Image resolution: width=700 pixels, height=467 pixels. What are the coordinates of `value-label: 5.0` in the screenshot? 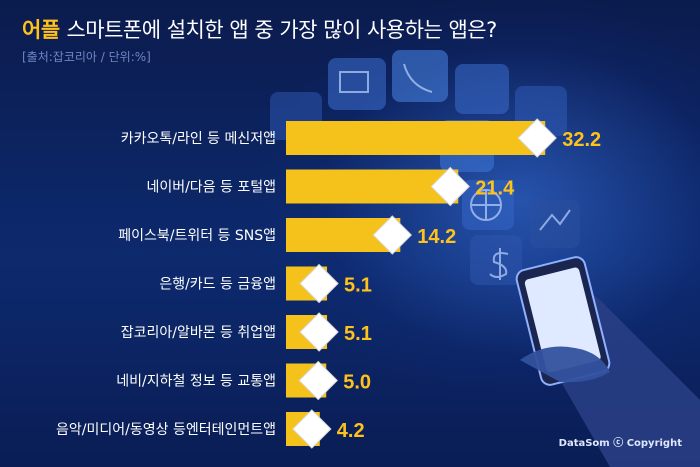 It's located at (357, 383).